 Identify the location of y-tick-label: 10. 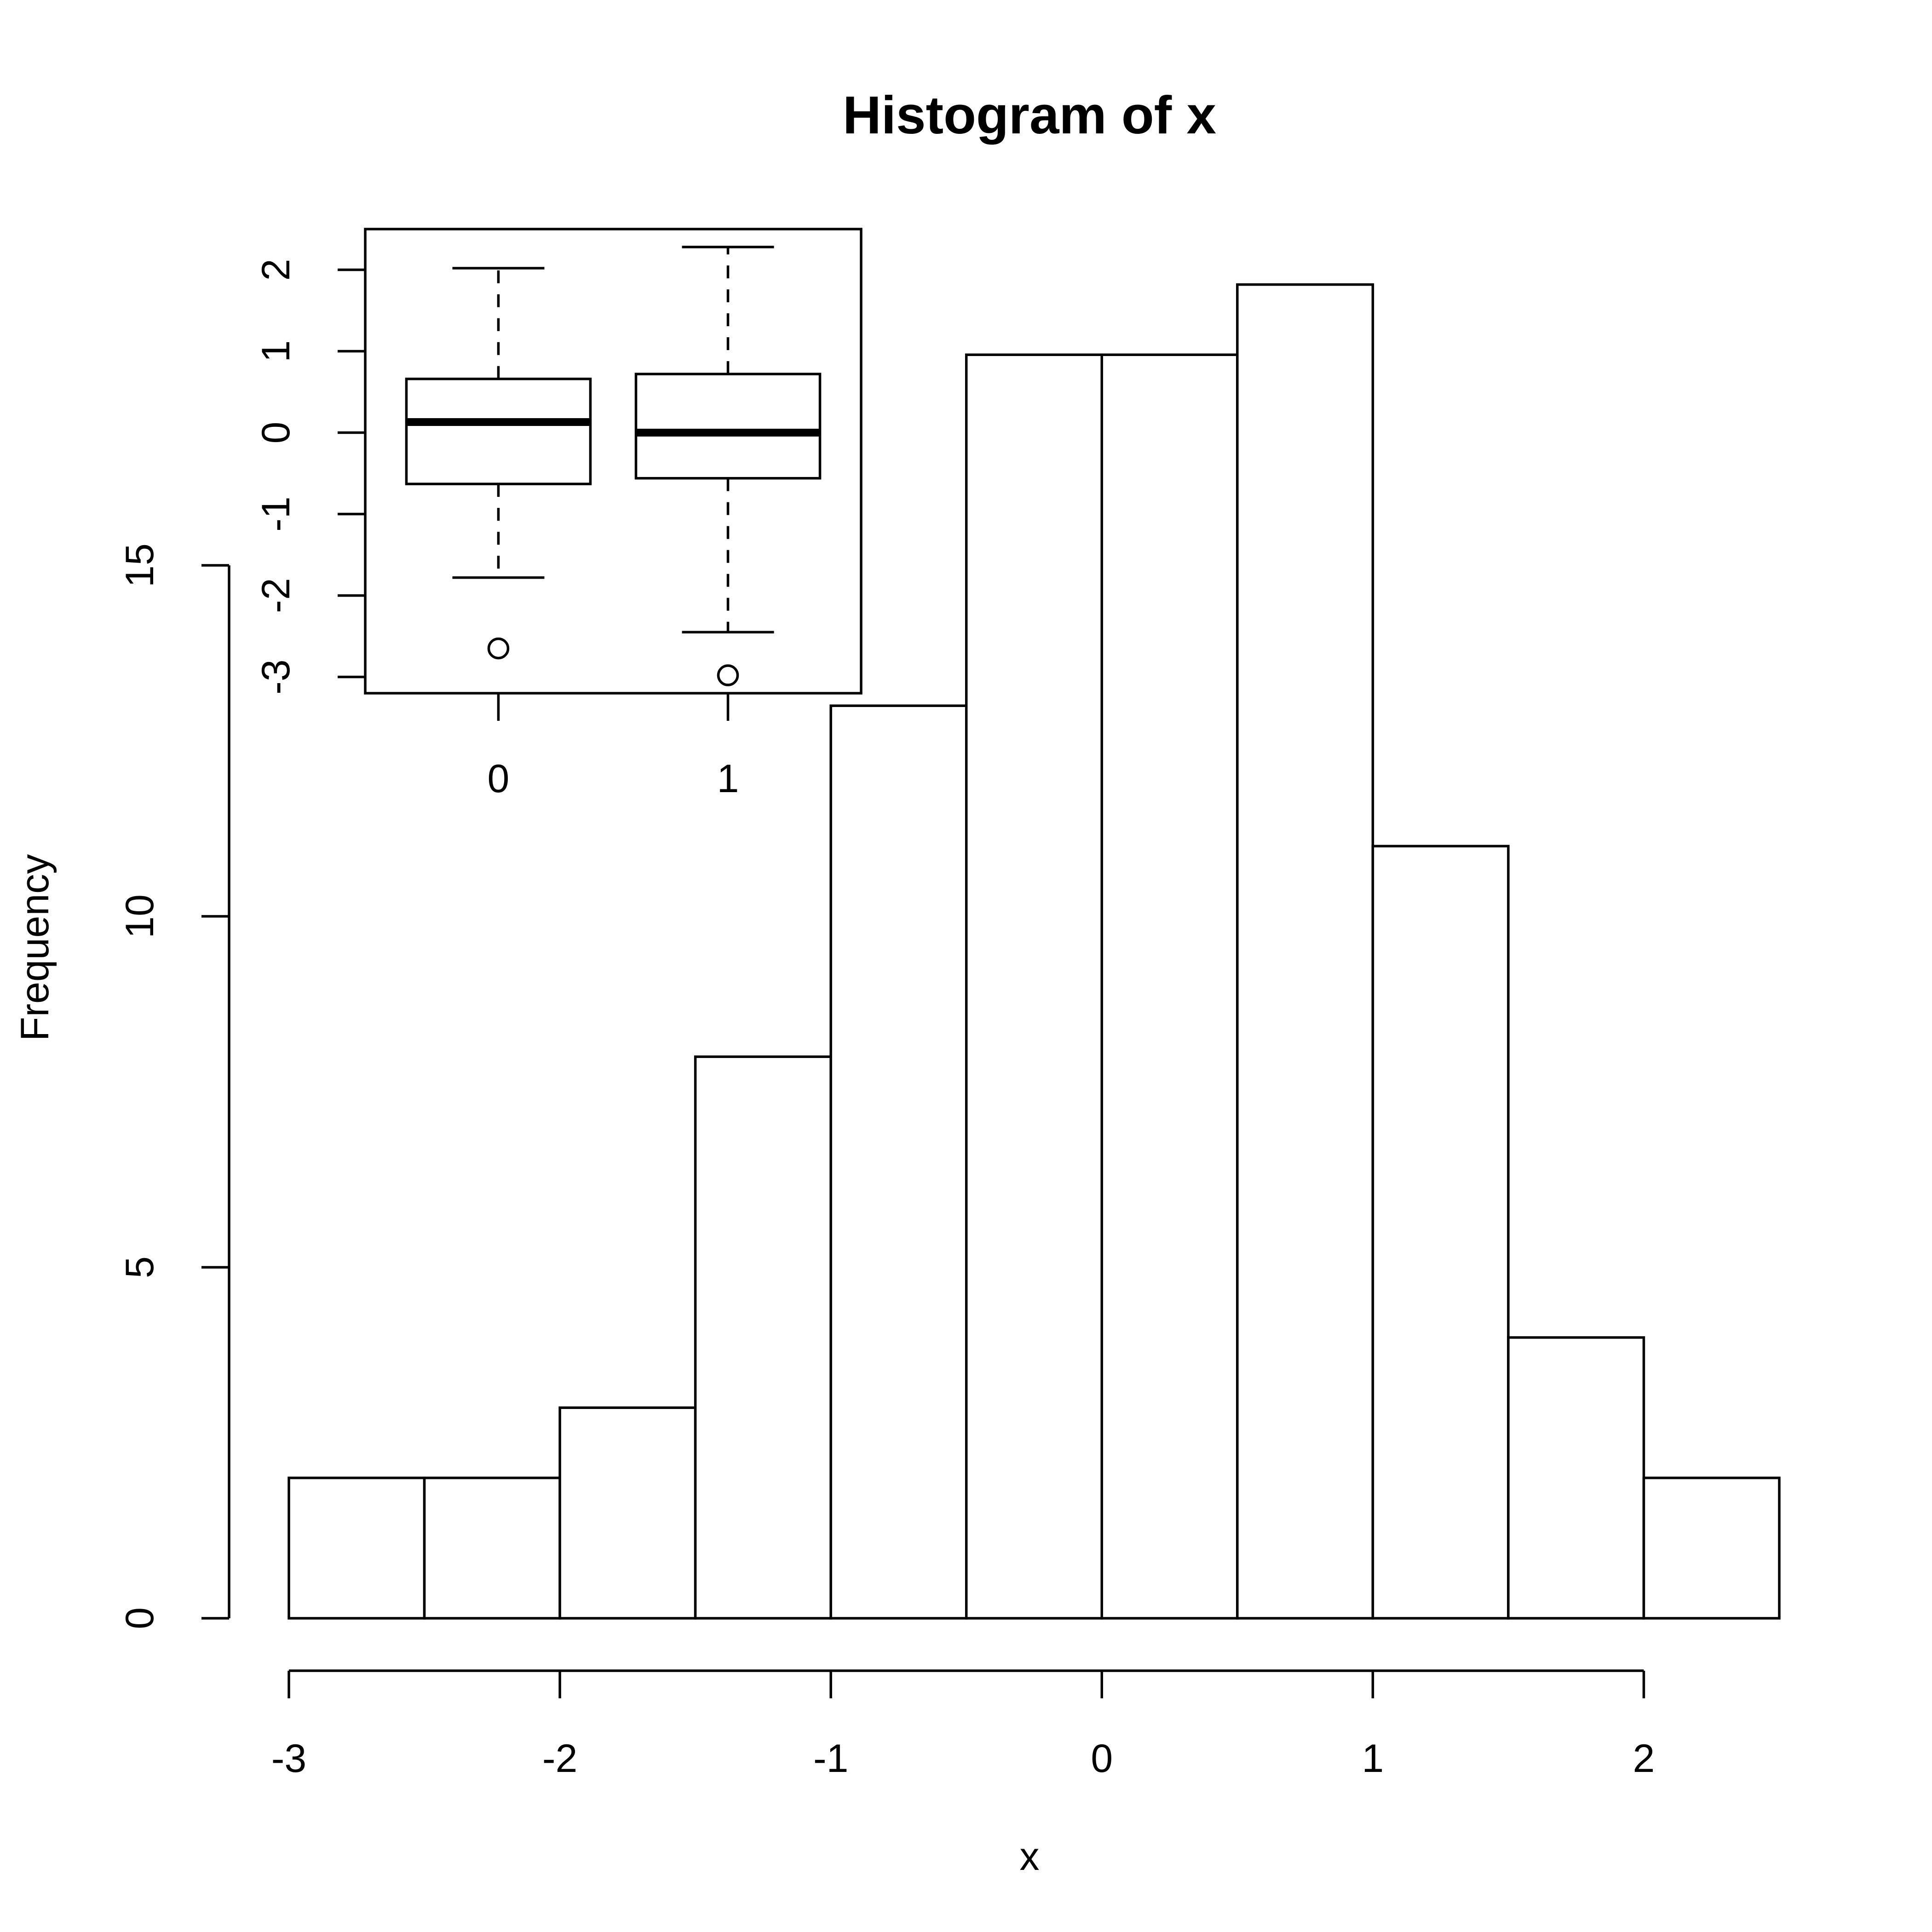
(140, 916).